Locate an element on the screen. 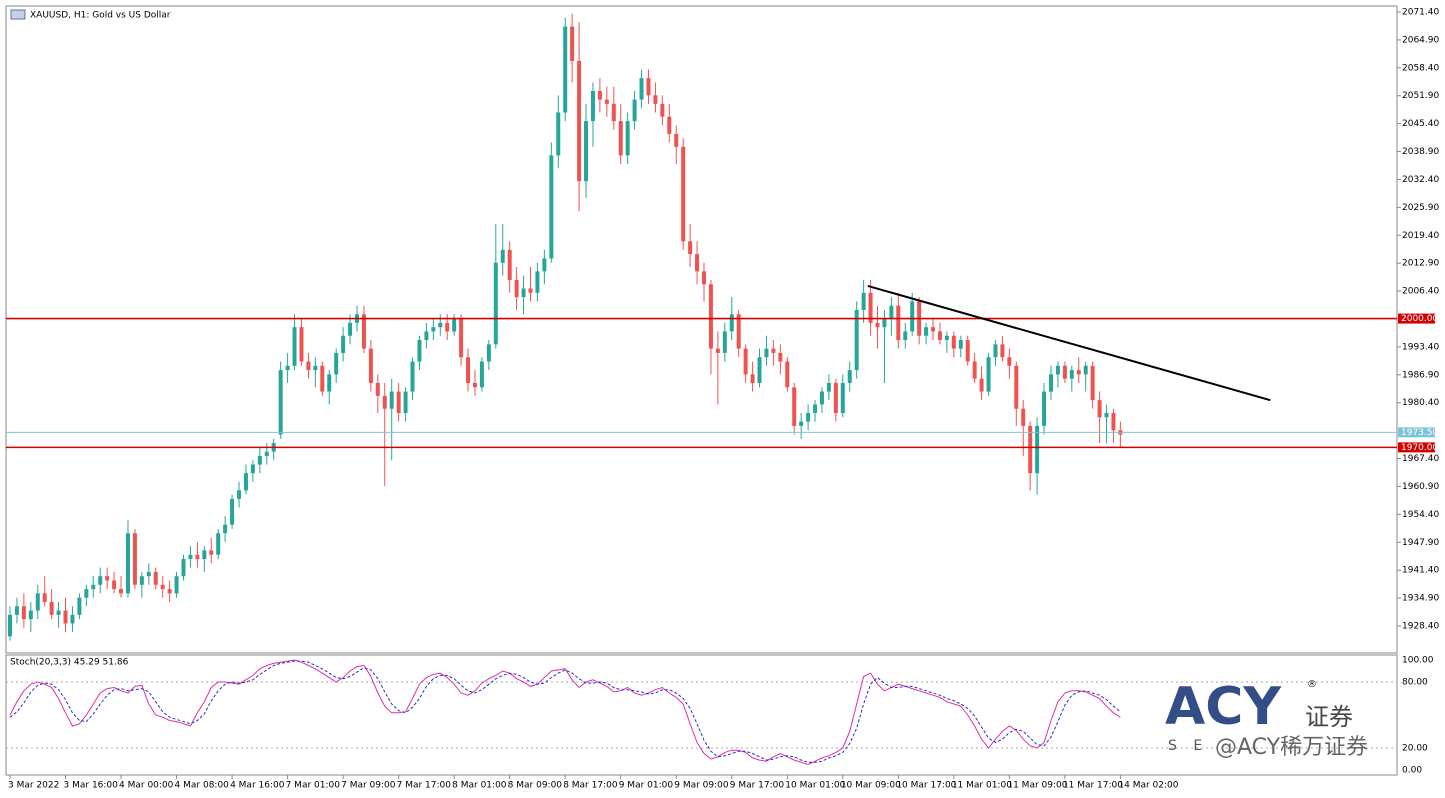 Image resolution: width=1445 pixels, height=798 pixels. x-tick-label: 14 Mar 02:00 is located at coordinates (1148, 786).